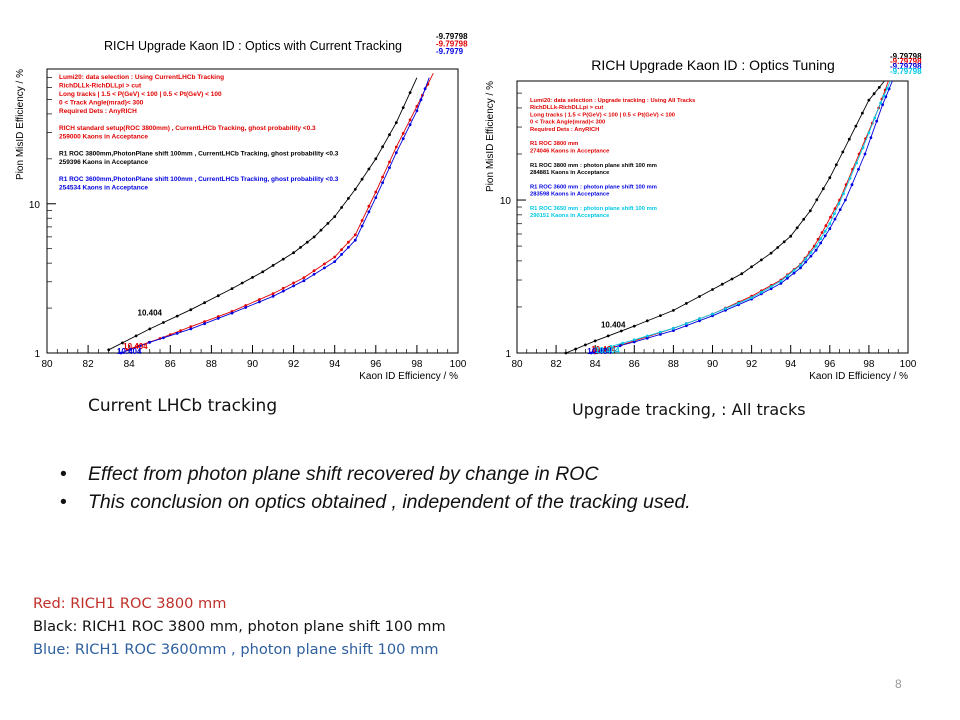  I want to click on x-tick-label: 80, so click(517, 364).